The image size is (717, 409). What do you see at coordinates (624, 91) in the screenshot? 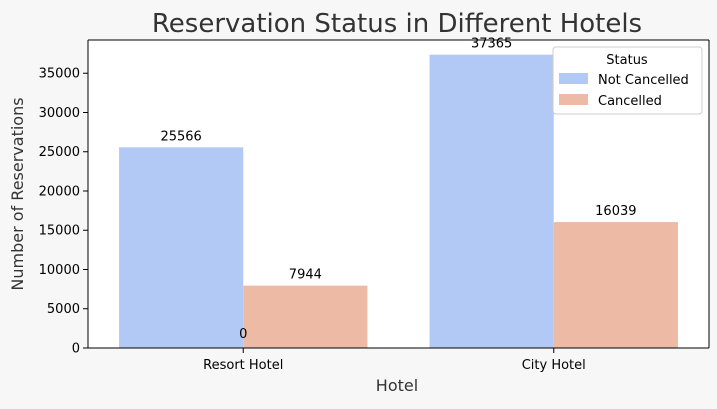
I see `legend-items: Not Cancelled Cancelled` at bounding box center [624, 91].